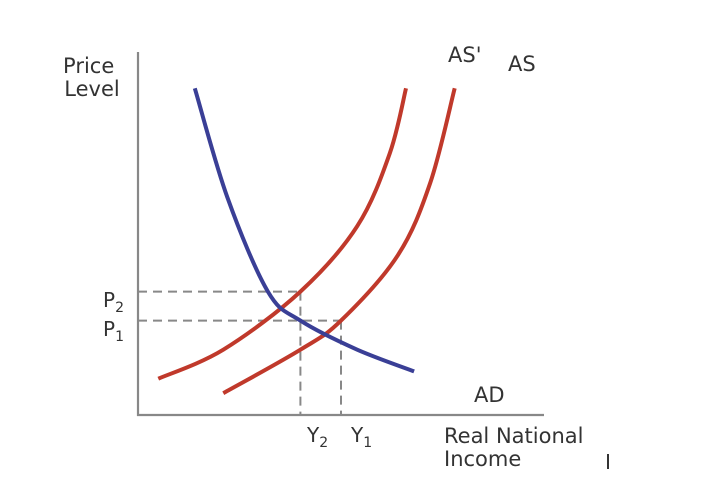  What do you see at coordinates (517, 447) in the screenshot?
I see `x-axis-label: Real National Income` at bounding box center [517, 447].